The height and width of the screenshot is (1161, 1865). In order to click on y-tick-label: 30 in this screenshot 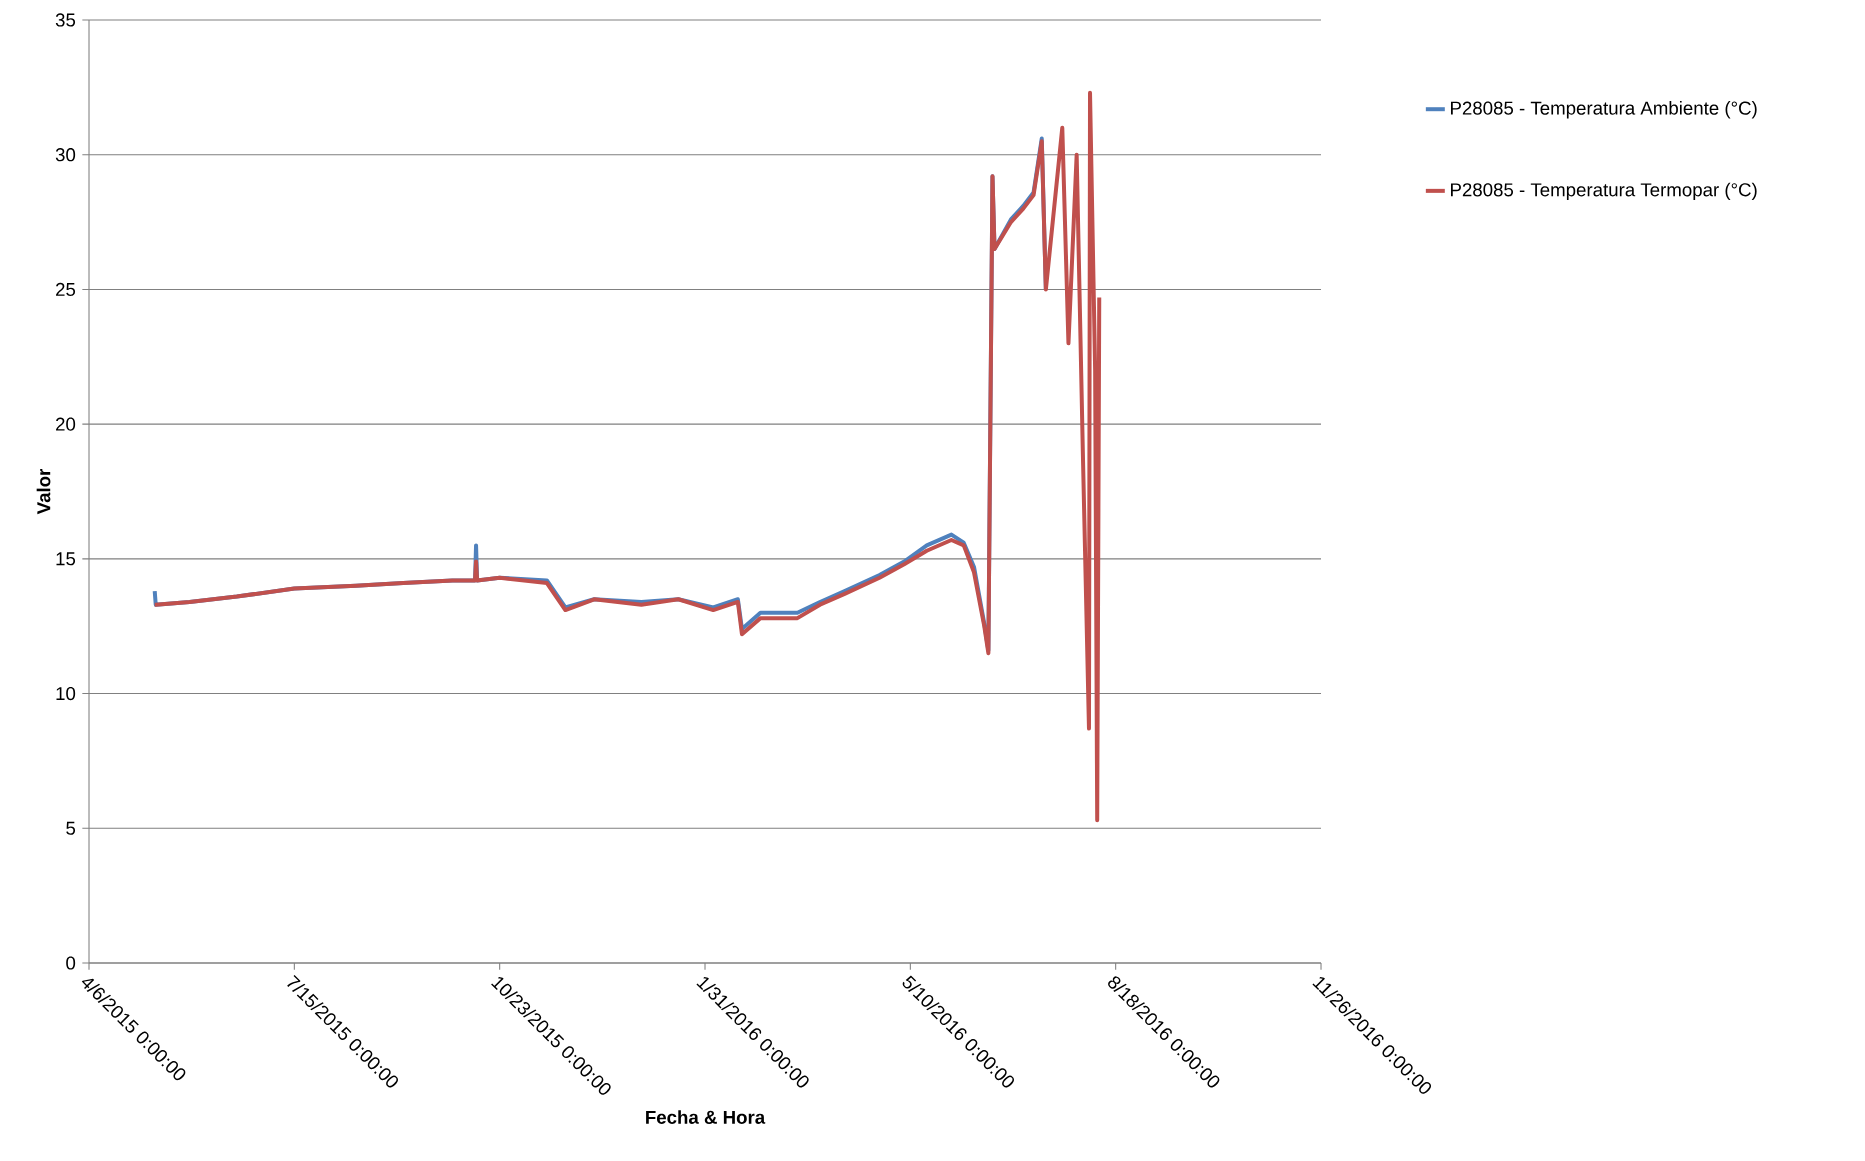, I will do `click(65, 155)`.